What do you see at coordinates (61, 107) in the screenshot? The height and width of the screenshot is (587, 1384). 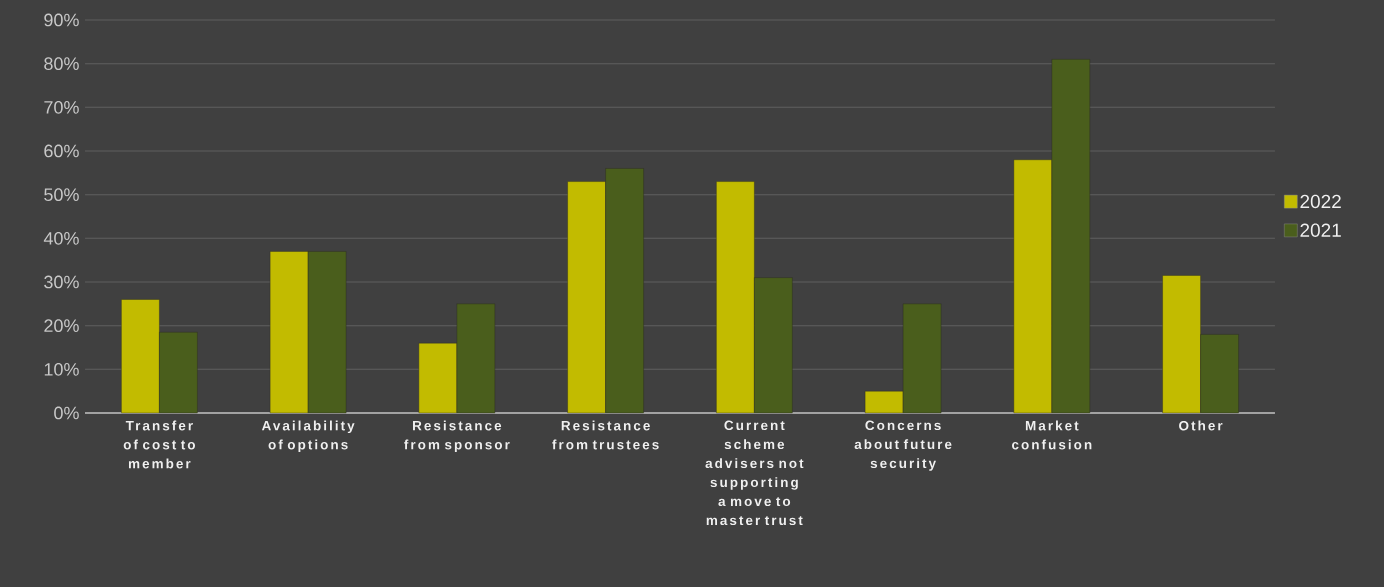 I see `y-tick-label: 70%` at bounding box center [61, 107].